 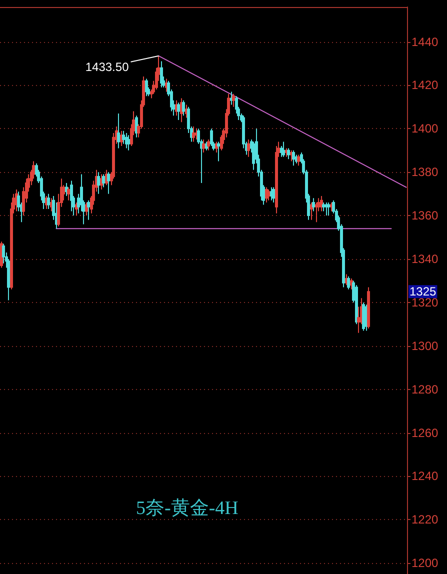 What do you see at coordinates (425, 129) in the screenshot?
I see `y-tick-label: 1400` at bounding box center [425, 129].